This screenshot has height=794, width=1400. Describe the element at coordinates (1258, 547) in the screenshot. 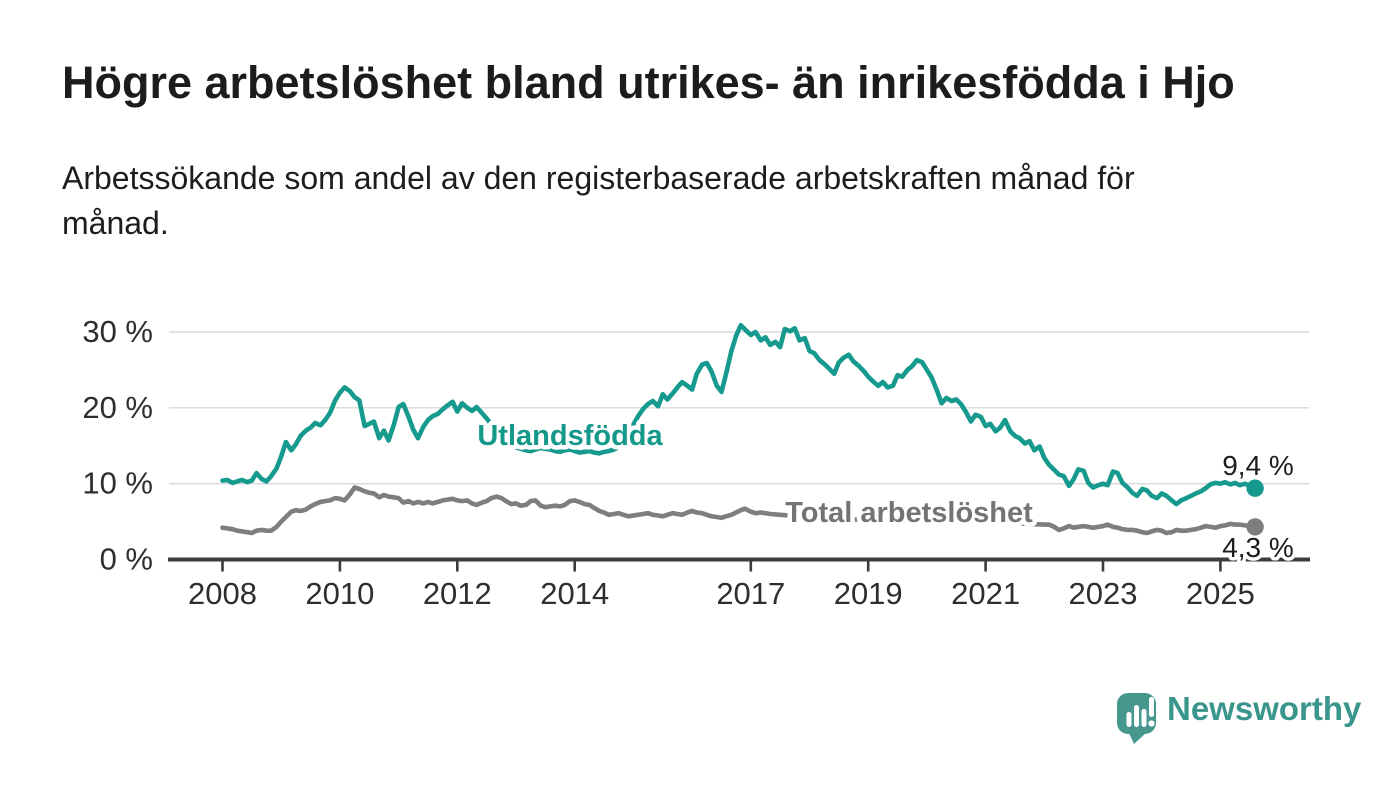

I see `end-value-label: 4,3 %` at that location.